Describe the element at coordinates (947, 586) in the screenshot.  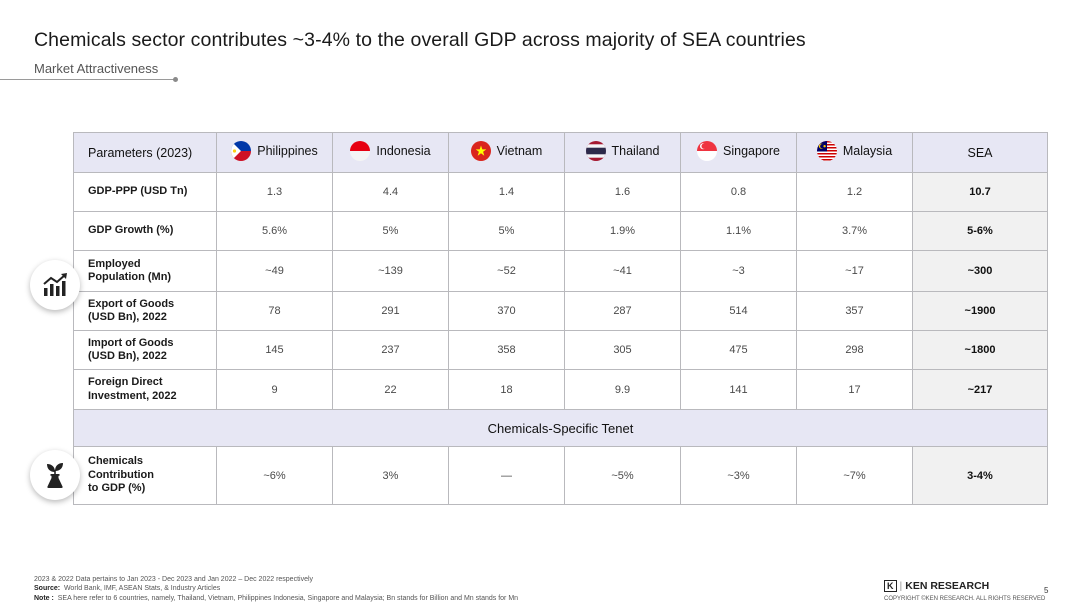
I see `logo-text: KEN RESEARCH` at that location.